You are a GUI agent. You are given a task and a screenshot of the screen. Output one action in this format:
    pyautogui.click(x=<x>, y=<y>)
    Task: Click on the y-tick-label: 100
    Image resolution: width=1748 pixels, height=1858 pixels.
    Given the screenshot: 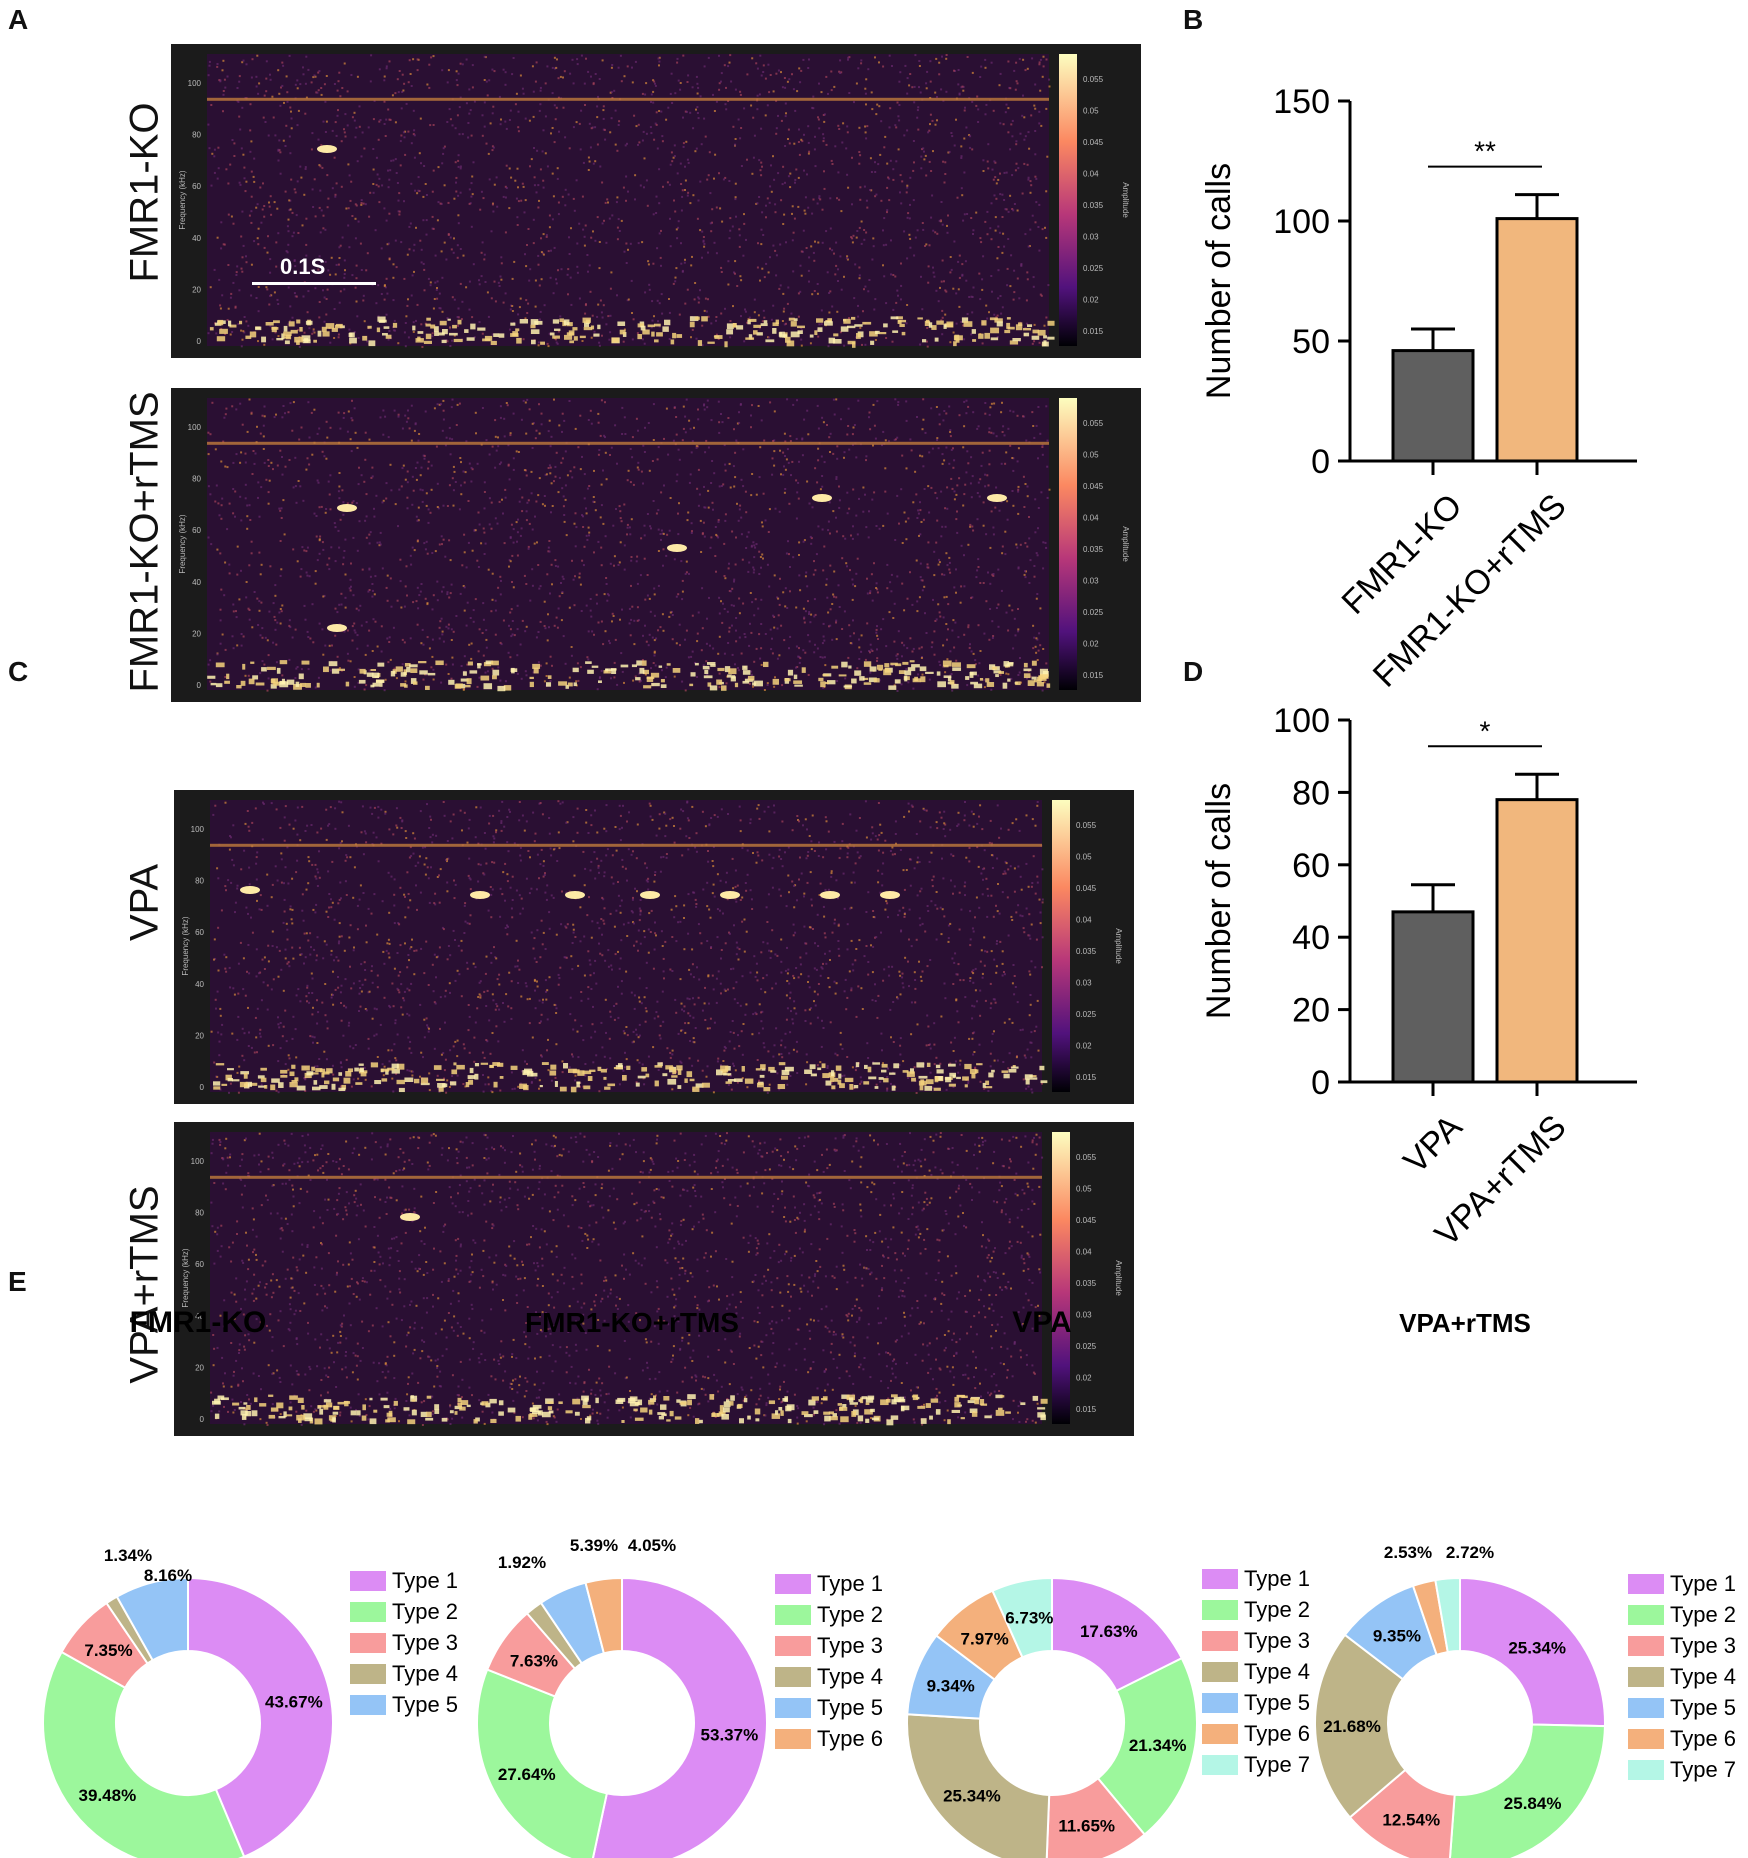 What is the action you would take?
    pyautogui.click(x=1301, y=721)
    